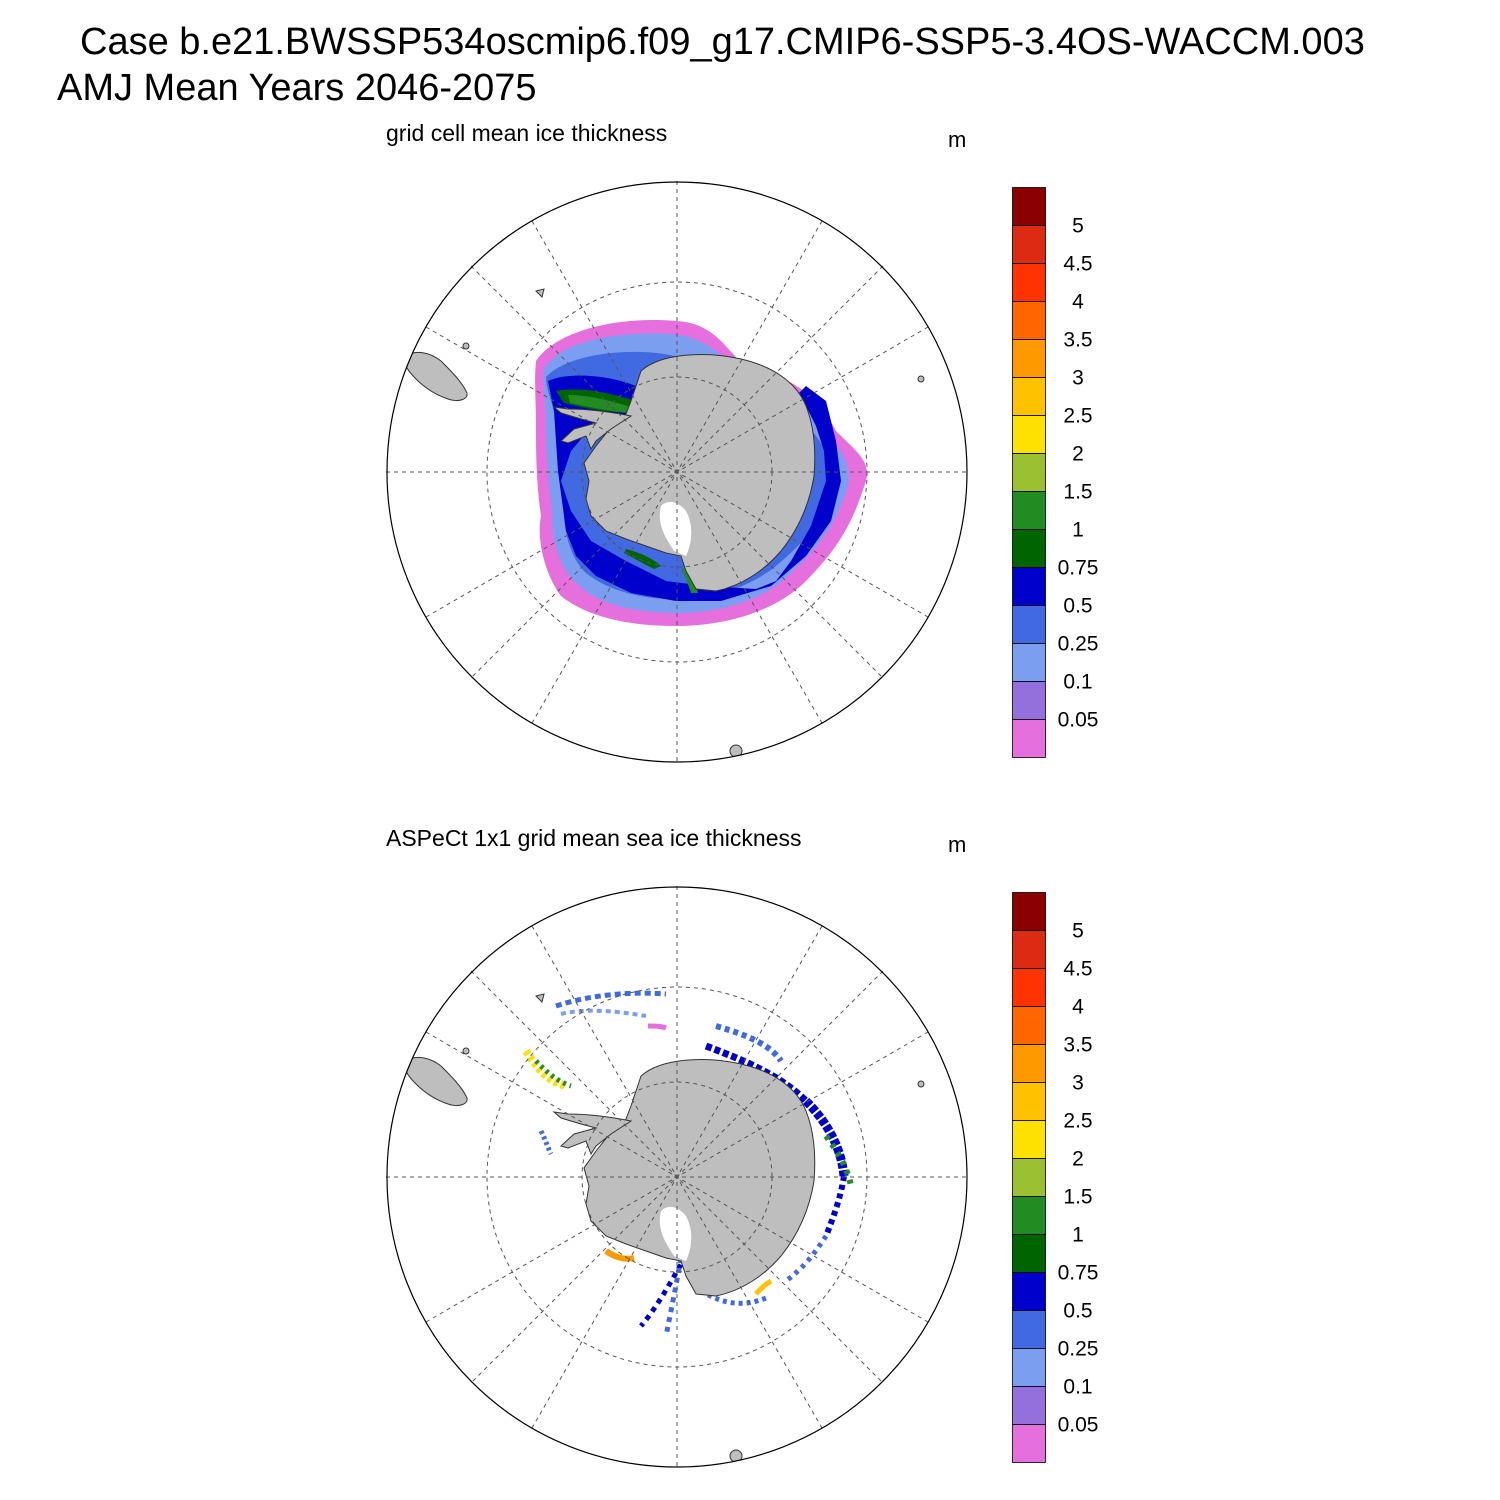 This screenshot has height=1500, width=1500. I want to click on panel-1-colorbar-tick-label: 0.5, so click(1077, 606).